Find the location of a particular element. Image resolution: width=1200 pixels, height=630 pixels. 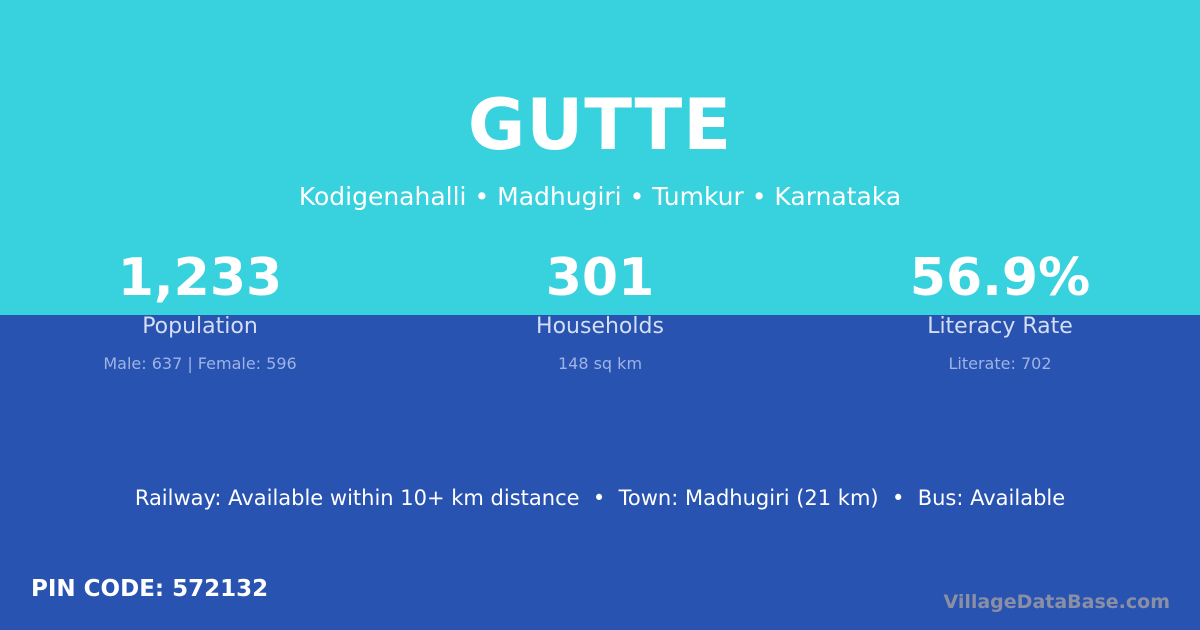

households-value: 301 is located at coordinates (600, 278).